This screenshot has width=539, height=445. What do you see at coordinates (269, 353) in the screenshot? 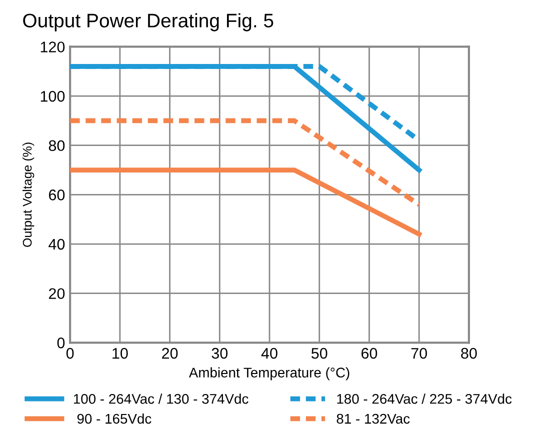
I see `x-tick-label: 40` at bounding box center [269, 353].